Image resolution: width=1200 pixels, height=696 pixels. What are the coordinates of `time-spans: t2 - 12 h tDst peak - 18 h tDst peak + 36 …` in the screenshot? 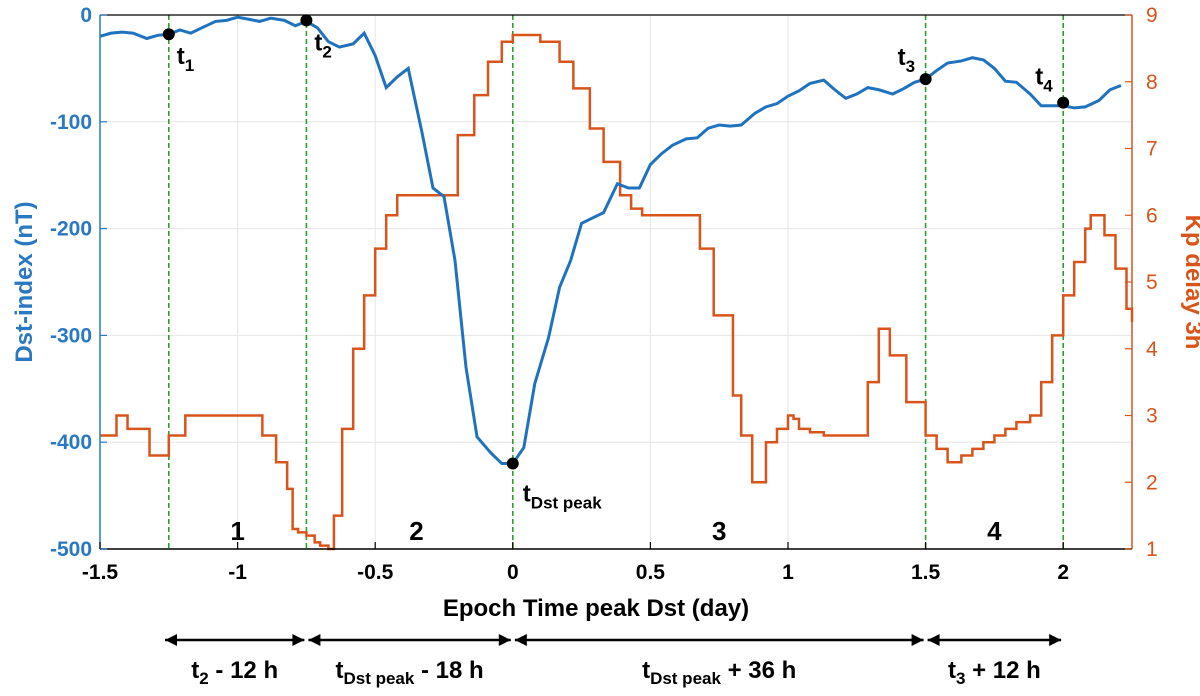 It's located at (613, 661).